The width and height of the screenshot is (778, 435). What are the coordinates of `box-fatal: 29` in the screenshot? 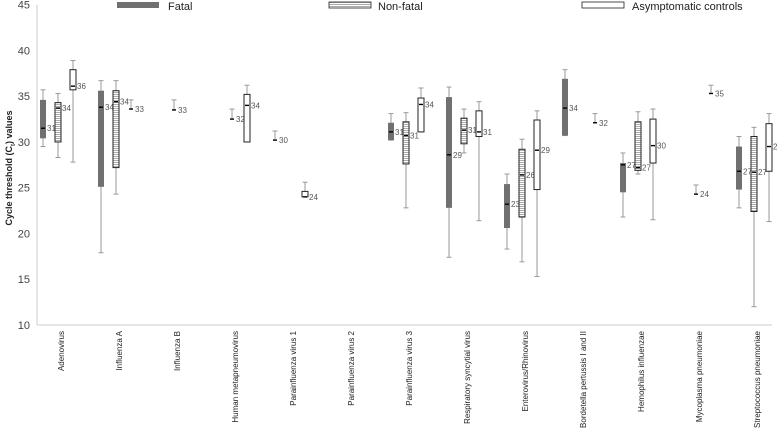 It's located at (454, 172).